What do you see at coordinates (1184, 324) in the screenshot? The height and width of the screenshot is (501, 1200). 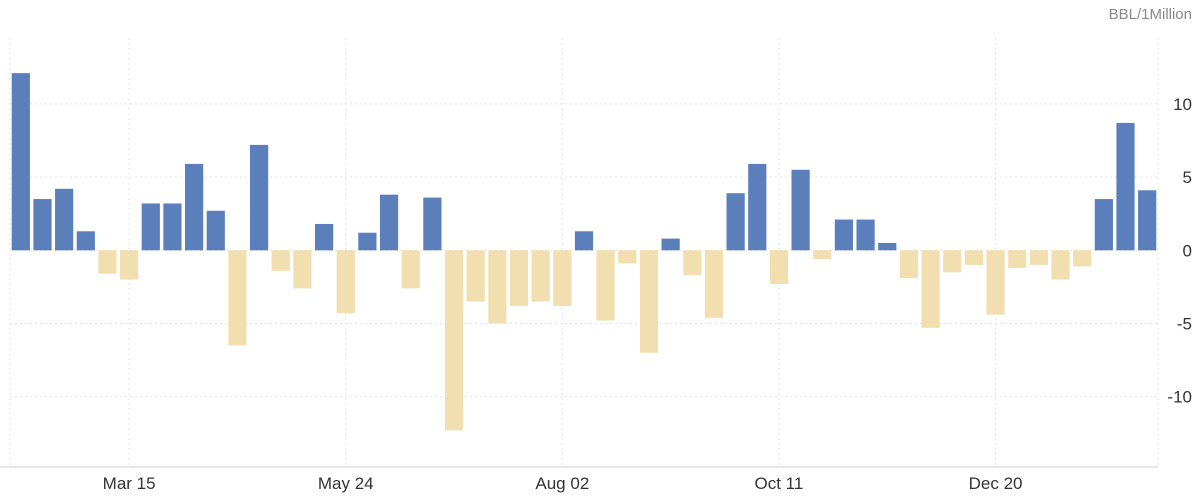 I see `y-tick-label: -5` at bounding box center [1184, 324].